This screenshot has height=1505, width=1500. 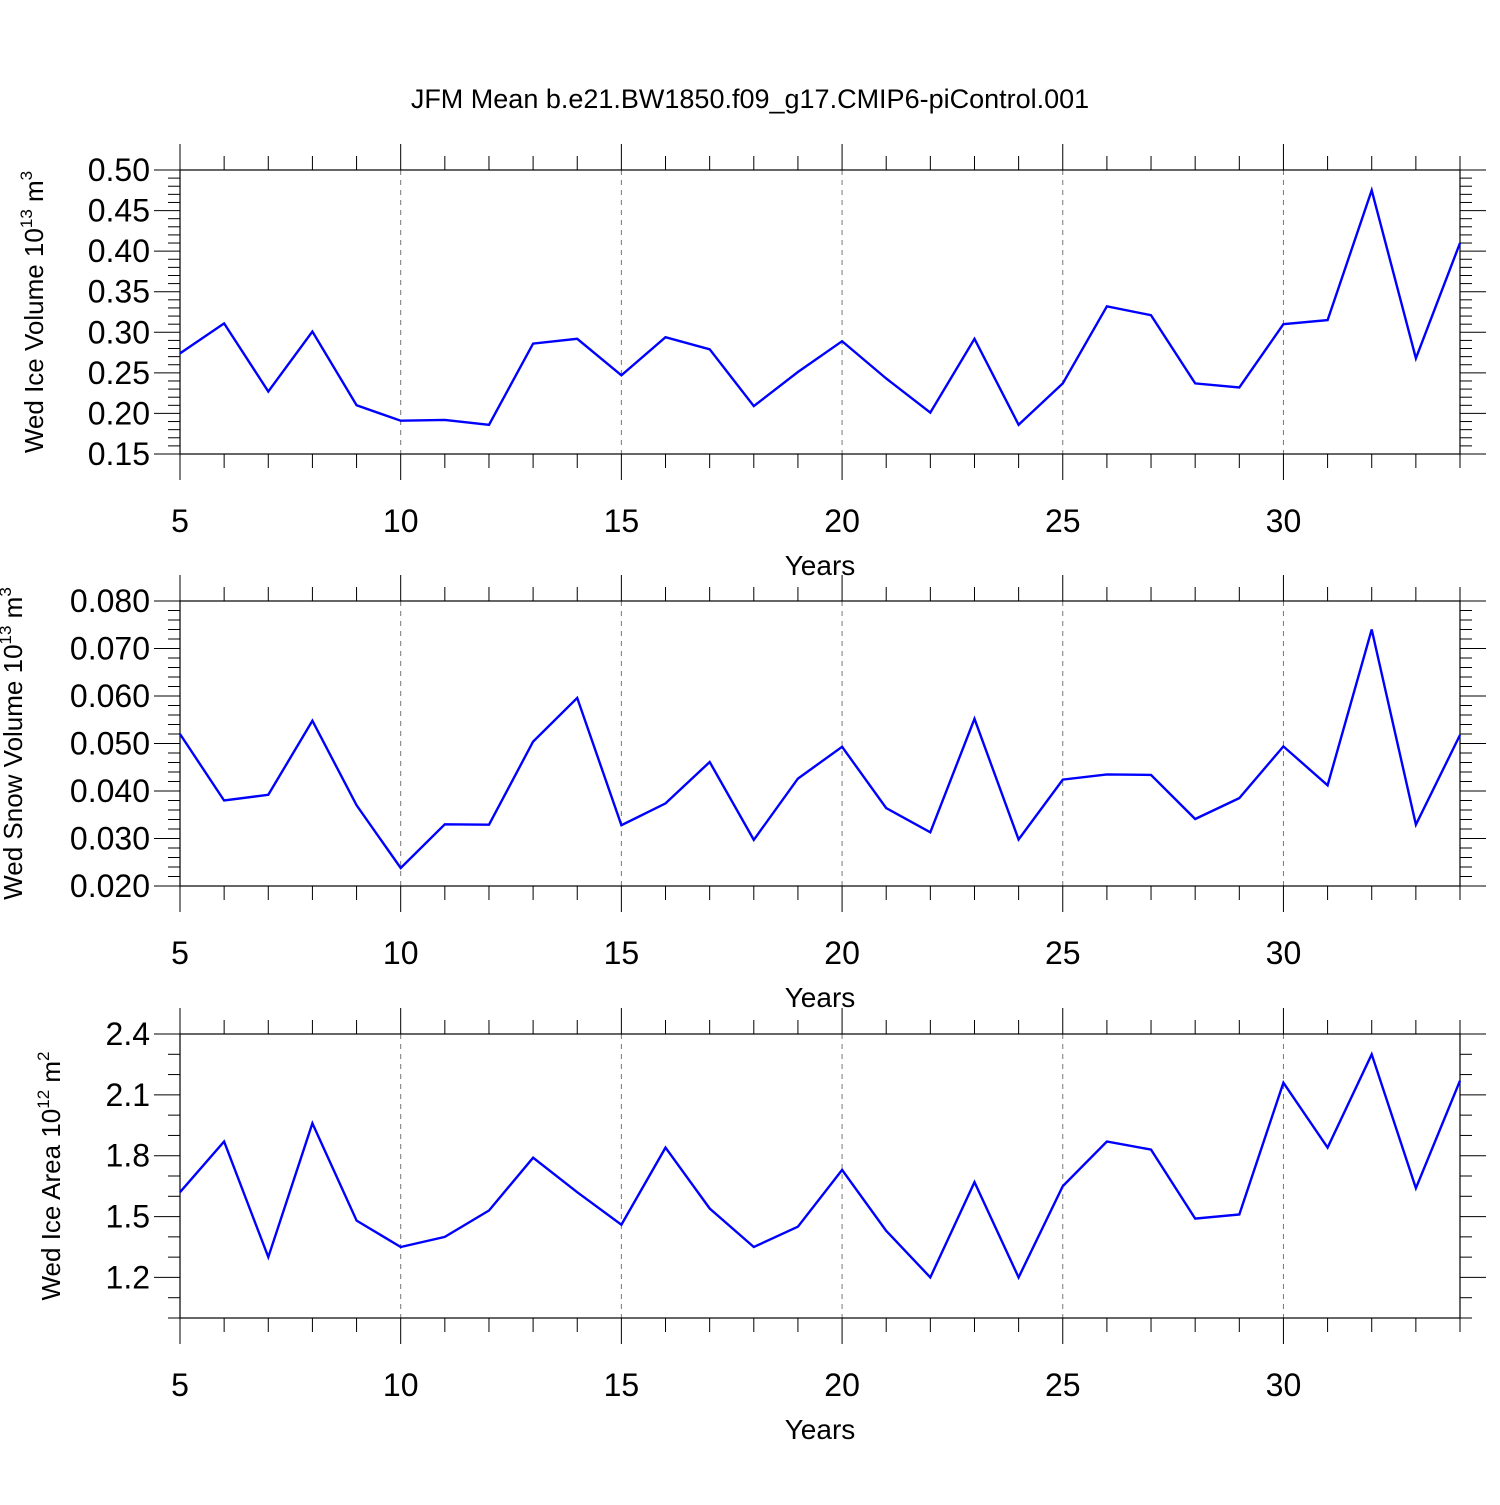 What do you see at coordinates (119, 251) in the screenshot?
I see `y-tick-label: 0.40` at bounding box center [119, 251].